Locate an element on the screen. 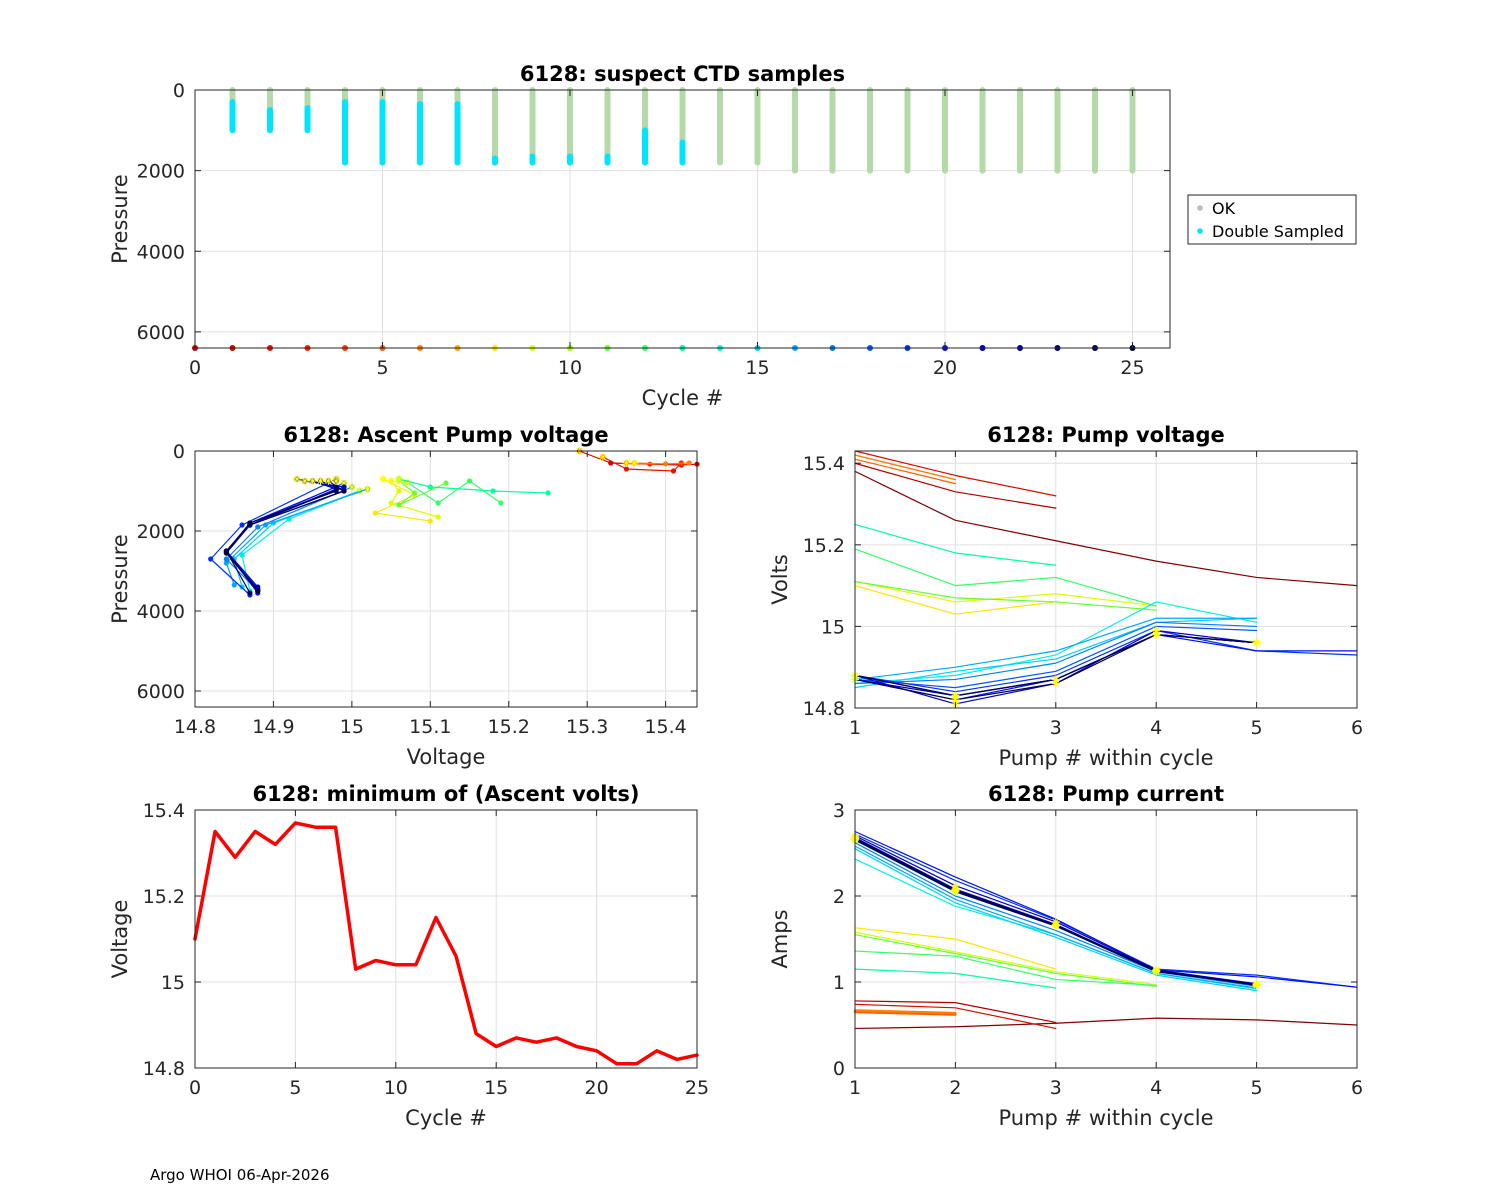 This screenshot has width=1500, height=1200. y-tick-label: 15.2 is located at coordinates (824, 546).